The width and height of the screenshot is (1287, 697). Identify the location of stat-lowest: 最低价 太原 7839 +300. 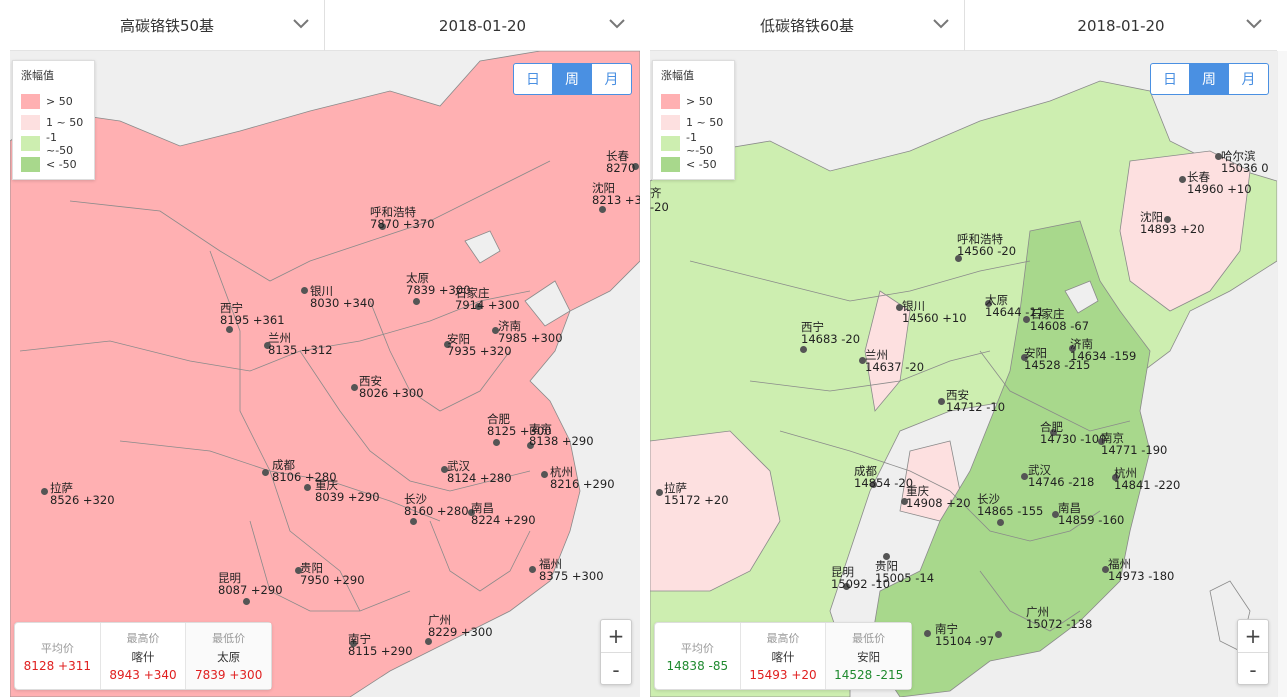
(229, 656).